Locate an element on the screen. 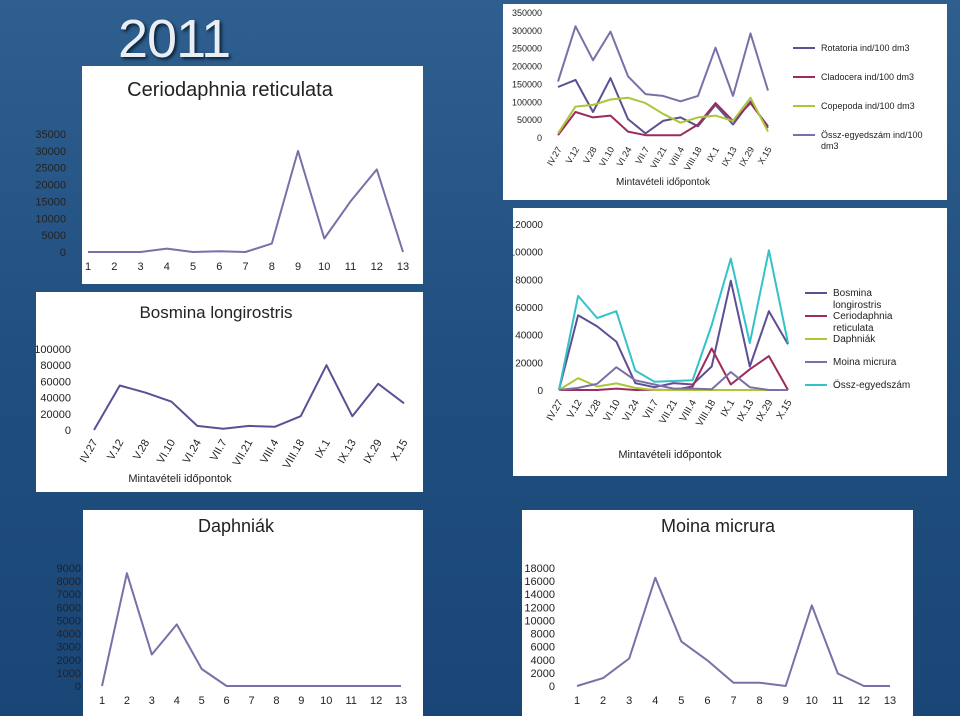 The height and width of the screenshot is (716, 960). x-tick-label: 1 is located at coordinates (577, 701).